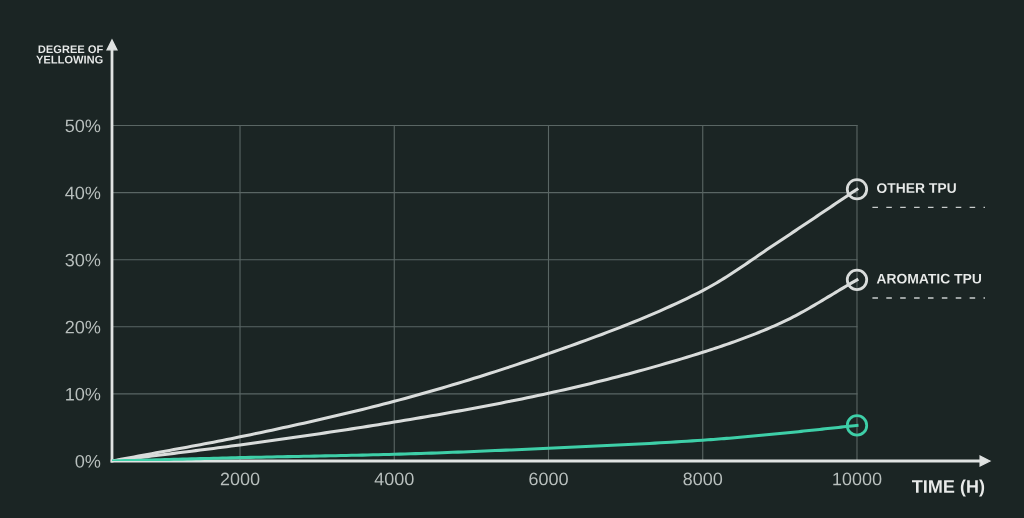 This screenshot has height=518, width=1024. Describe the element at coordinates (857, 479) in the screenshot. I see `x-tick-label: 10000` at that location.